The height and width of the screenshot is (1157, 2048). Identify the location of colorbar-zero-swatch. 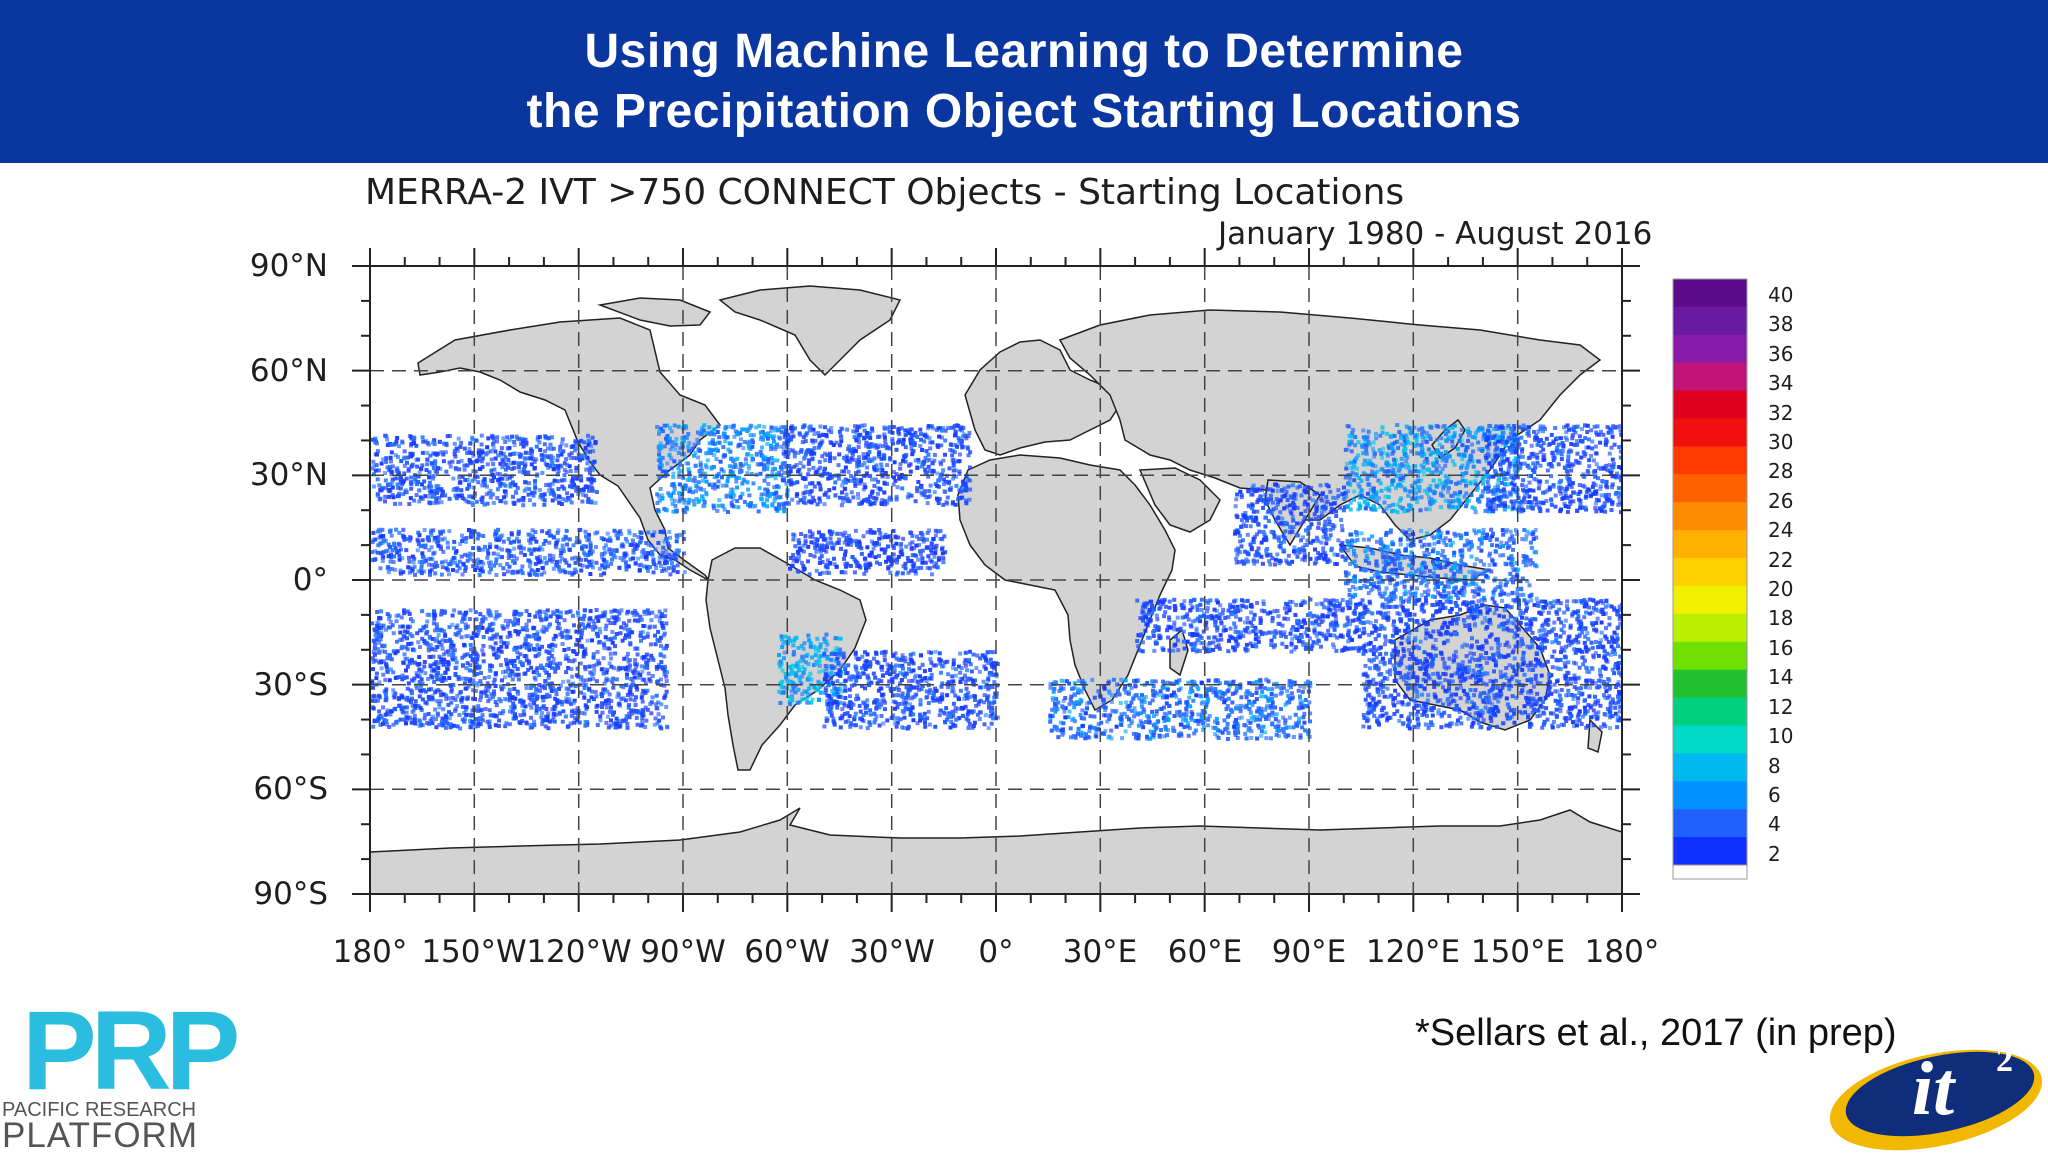
(1710, 872).